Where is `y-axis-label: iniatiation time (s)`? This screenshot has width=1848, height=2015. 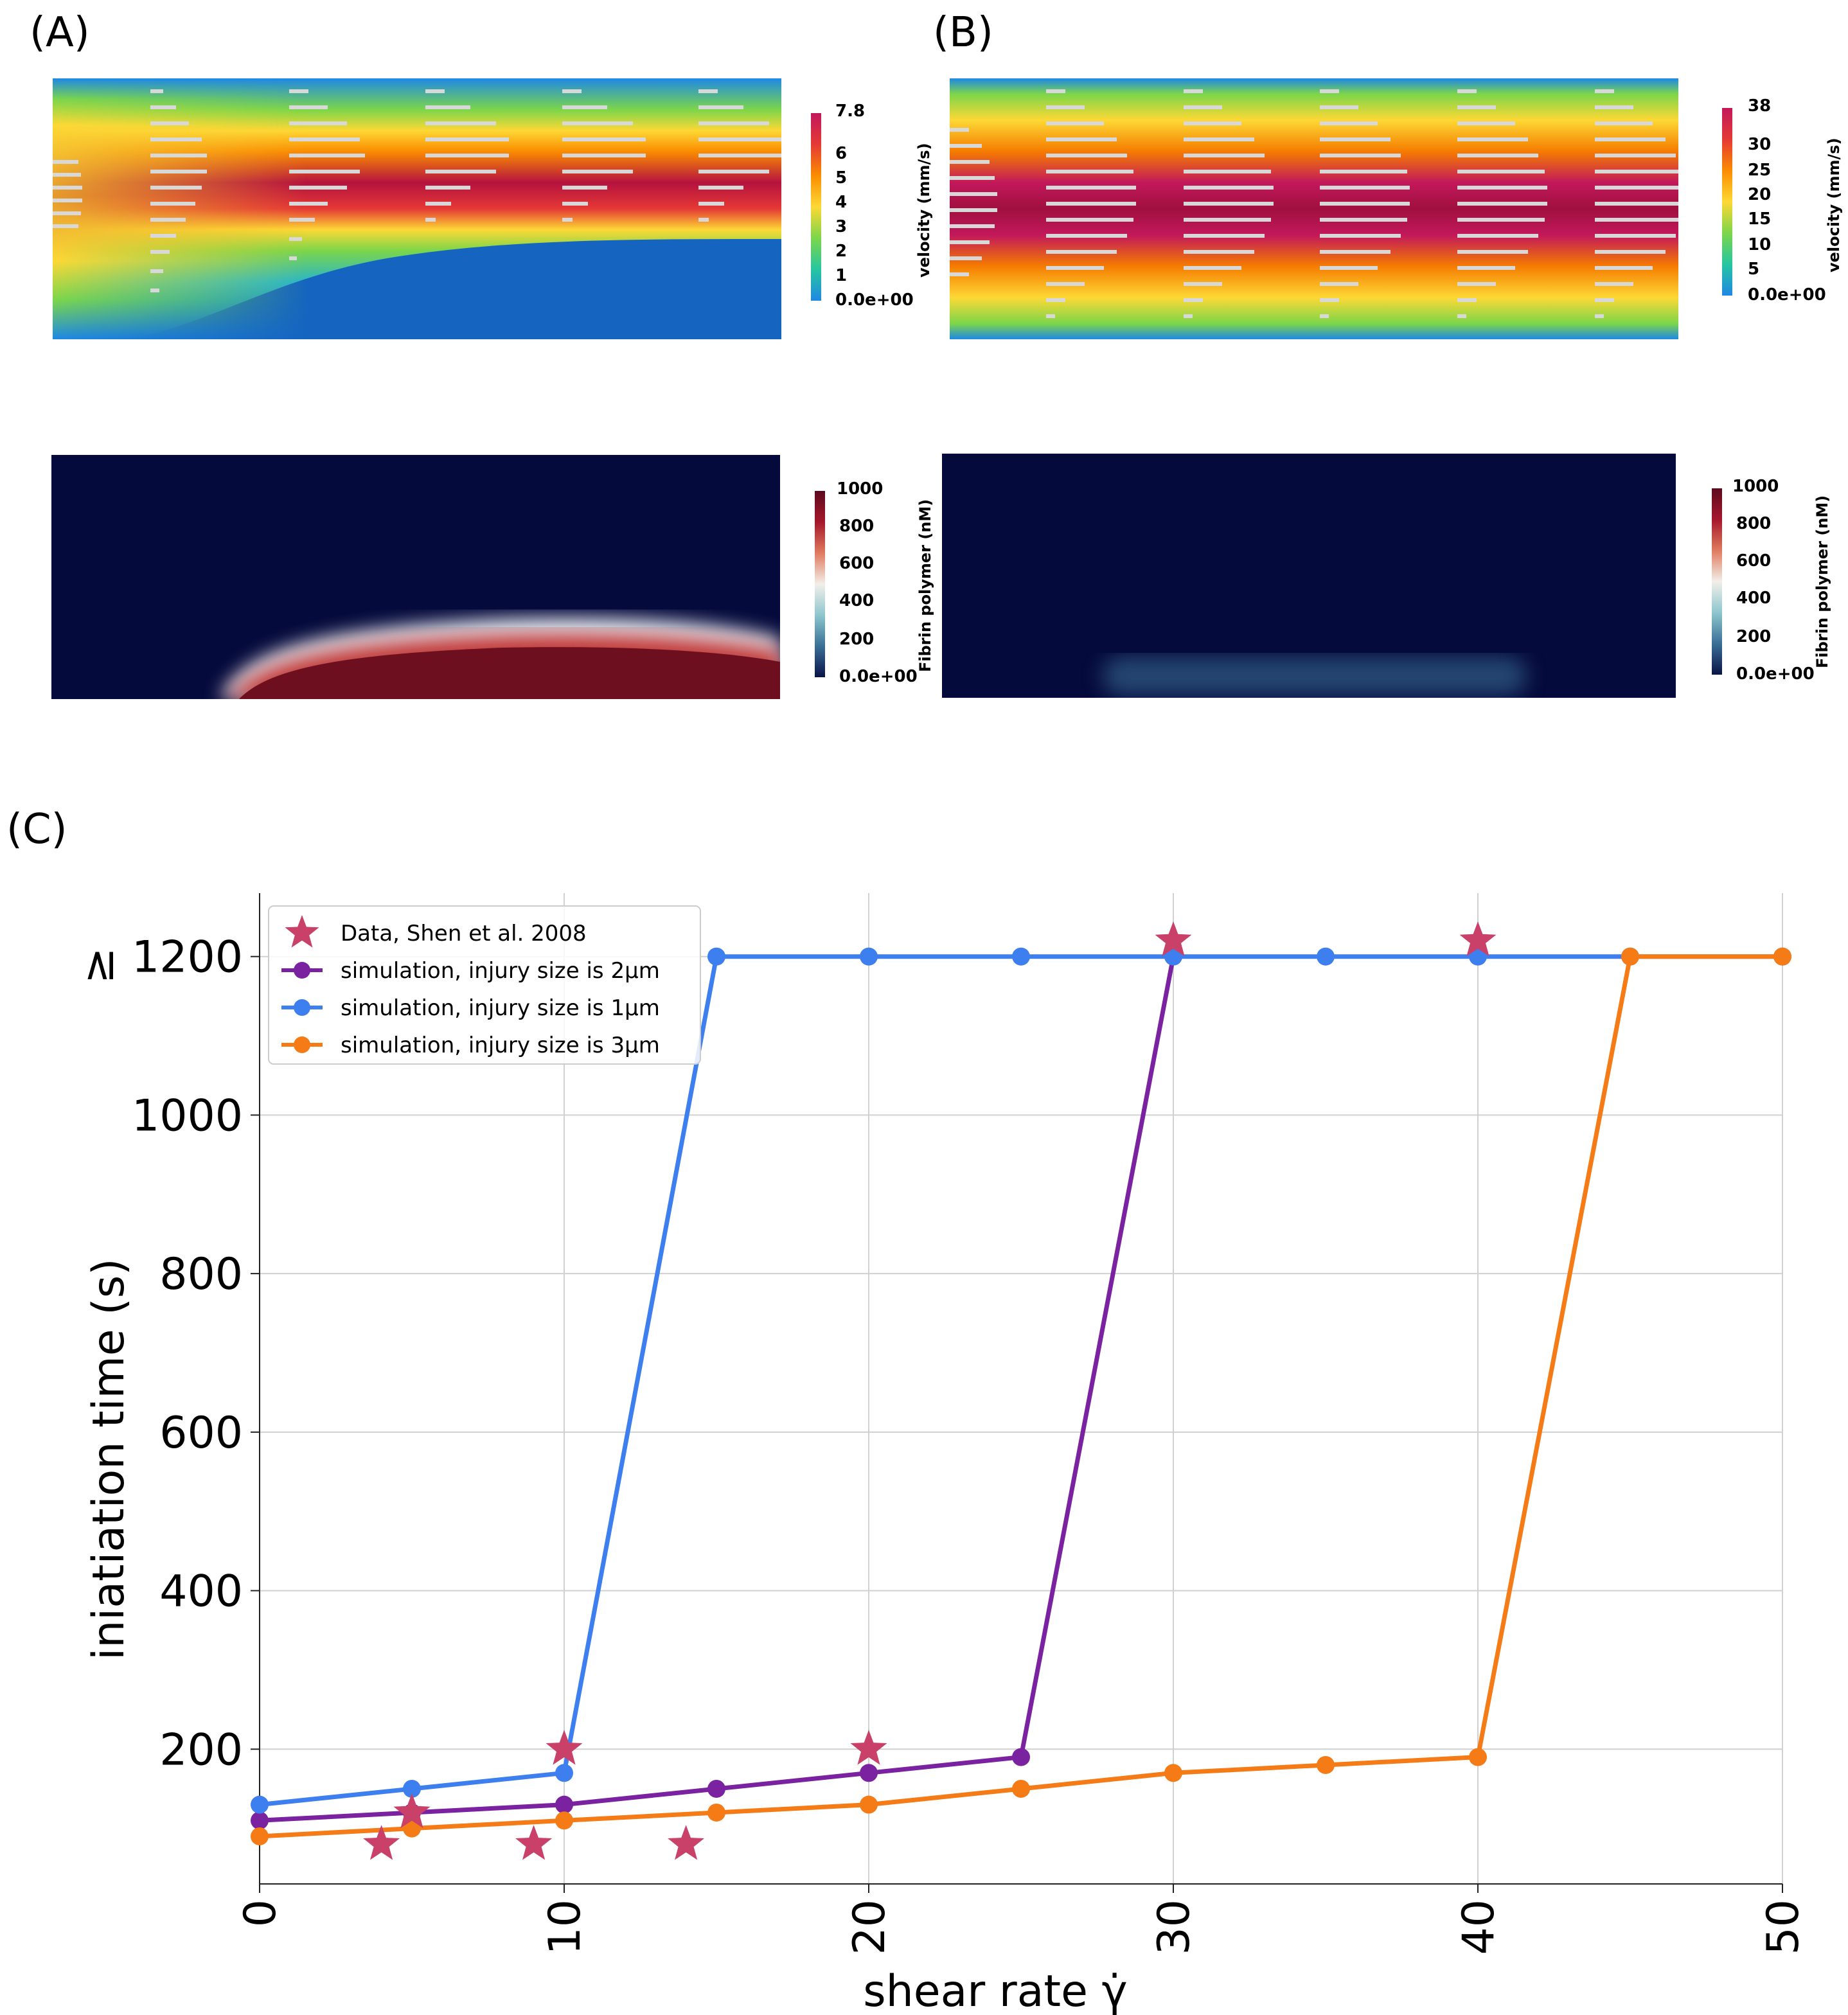
y-axis-label: iniatiation time (s) is located at coordinates (109, 1459).